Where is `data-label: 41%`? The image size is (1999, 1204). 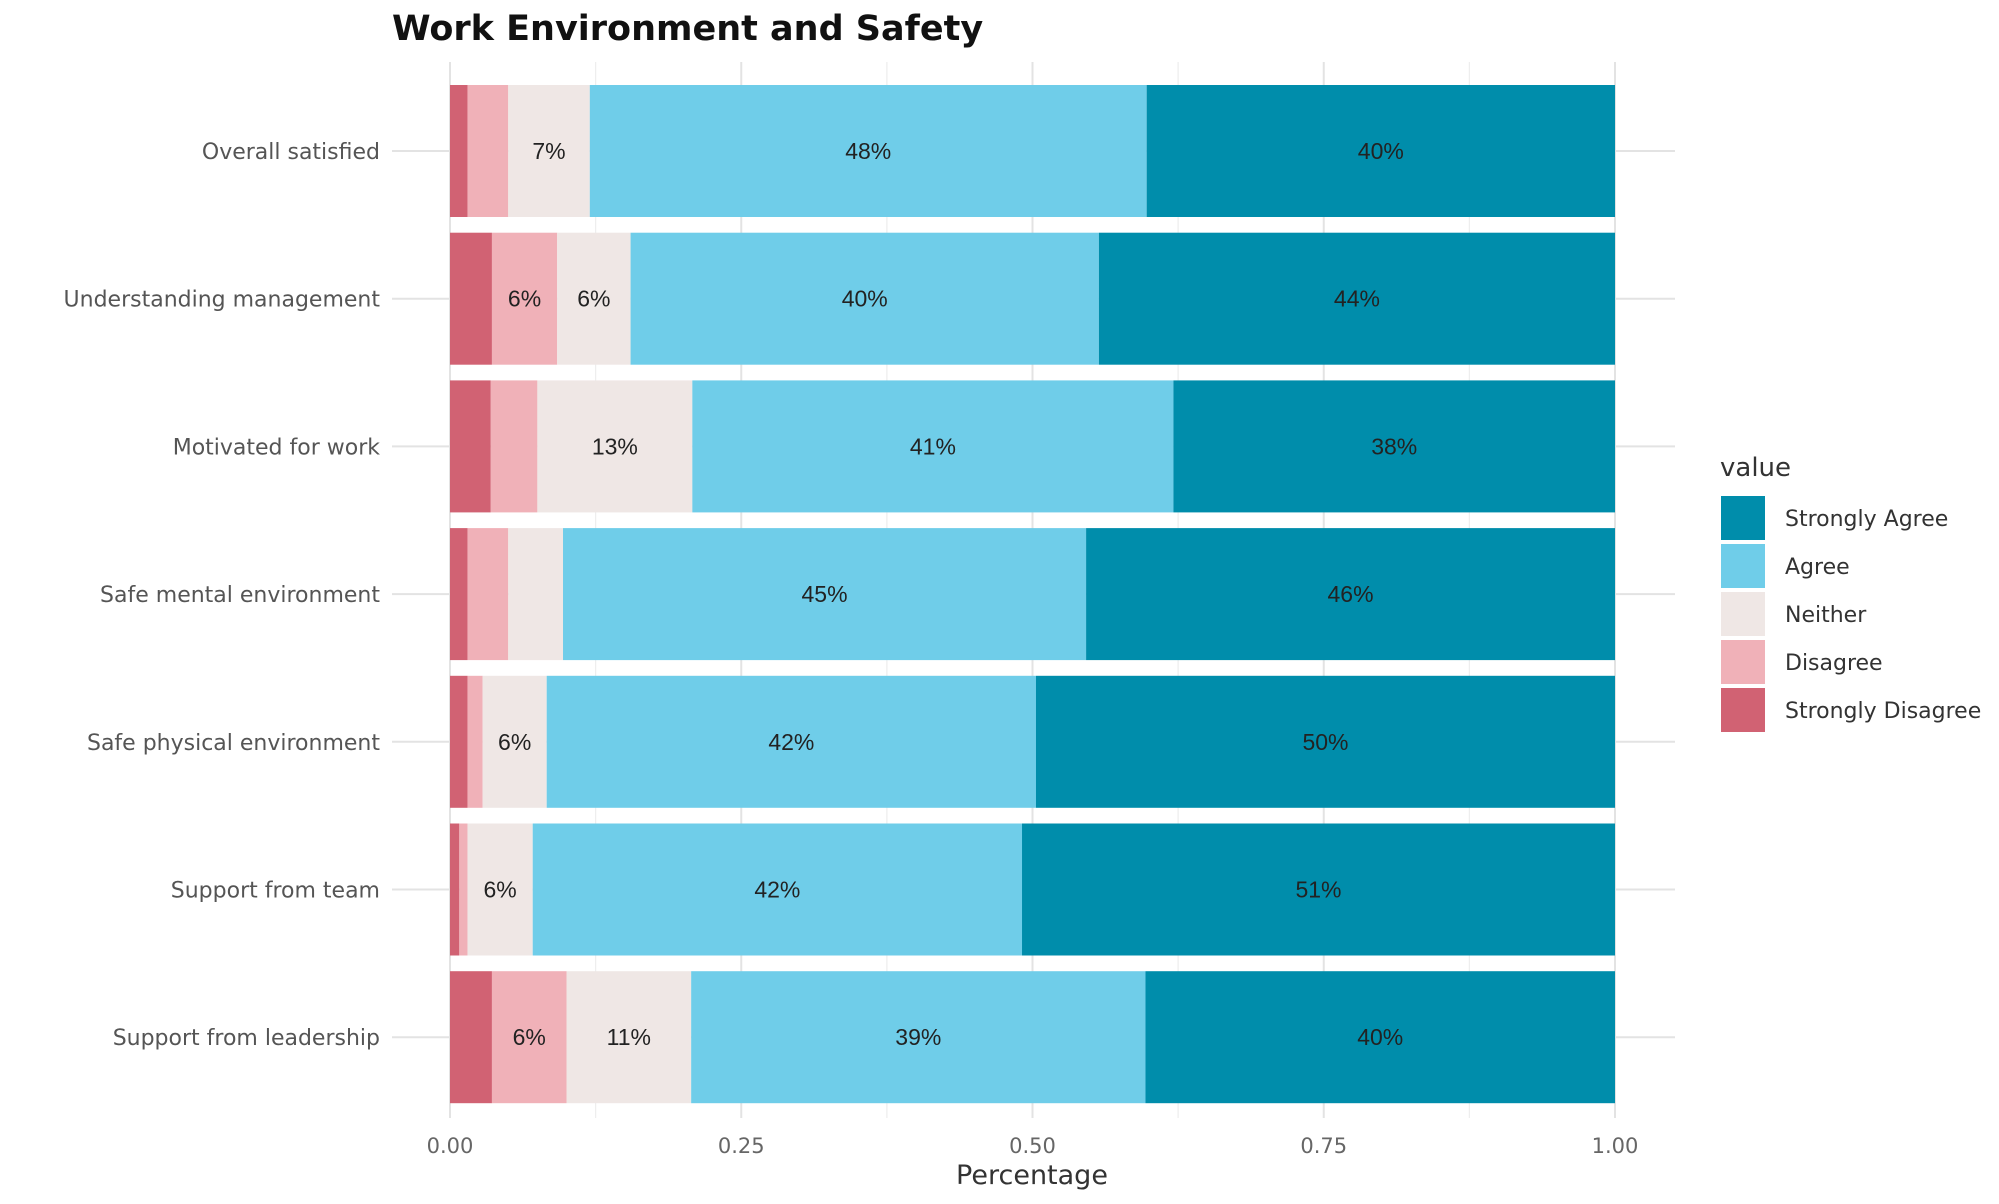
data-label: 41% is located at coordinates (933, 446).